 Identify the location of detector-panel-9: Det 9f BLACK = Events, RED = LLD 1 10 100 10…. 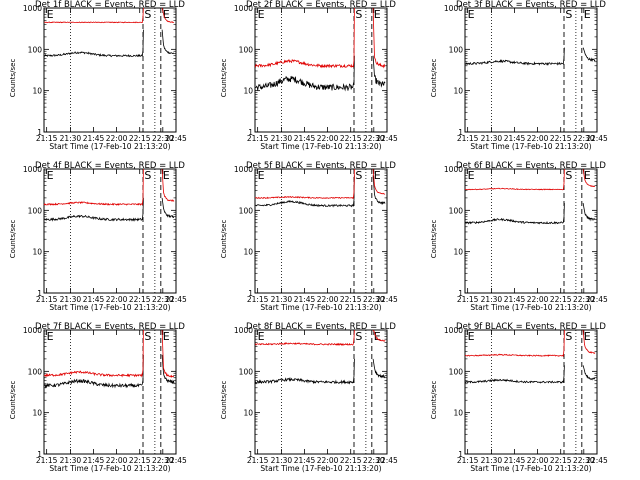
(519, 397).